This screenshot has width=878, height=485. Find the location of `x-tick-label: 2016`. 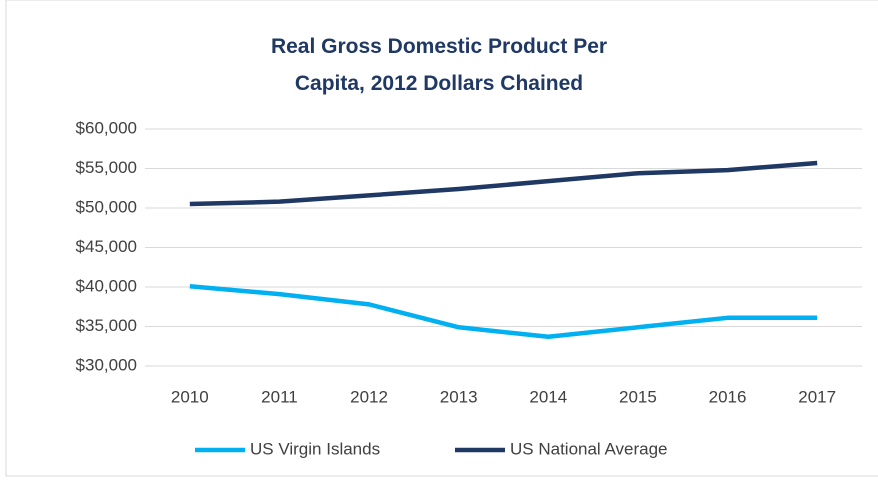

x-tick-label: 2016 is located at coordinates (728, 396).